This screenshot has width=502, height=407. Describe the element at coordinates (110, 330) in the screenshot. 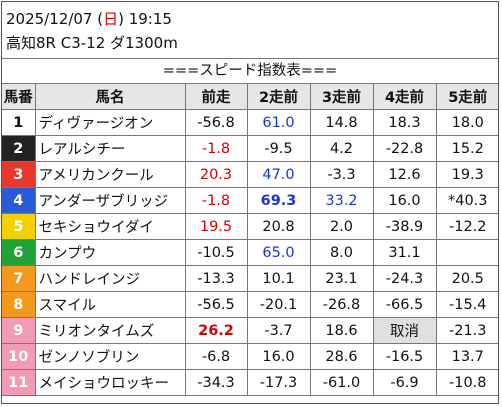

I see `horse-name: ミリオンタイムズ` at that location.